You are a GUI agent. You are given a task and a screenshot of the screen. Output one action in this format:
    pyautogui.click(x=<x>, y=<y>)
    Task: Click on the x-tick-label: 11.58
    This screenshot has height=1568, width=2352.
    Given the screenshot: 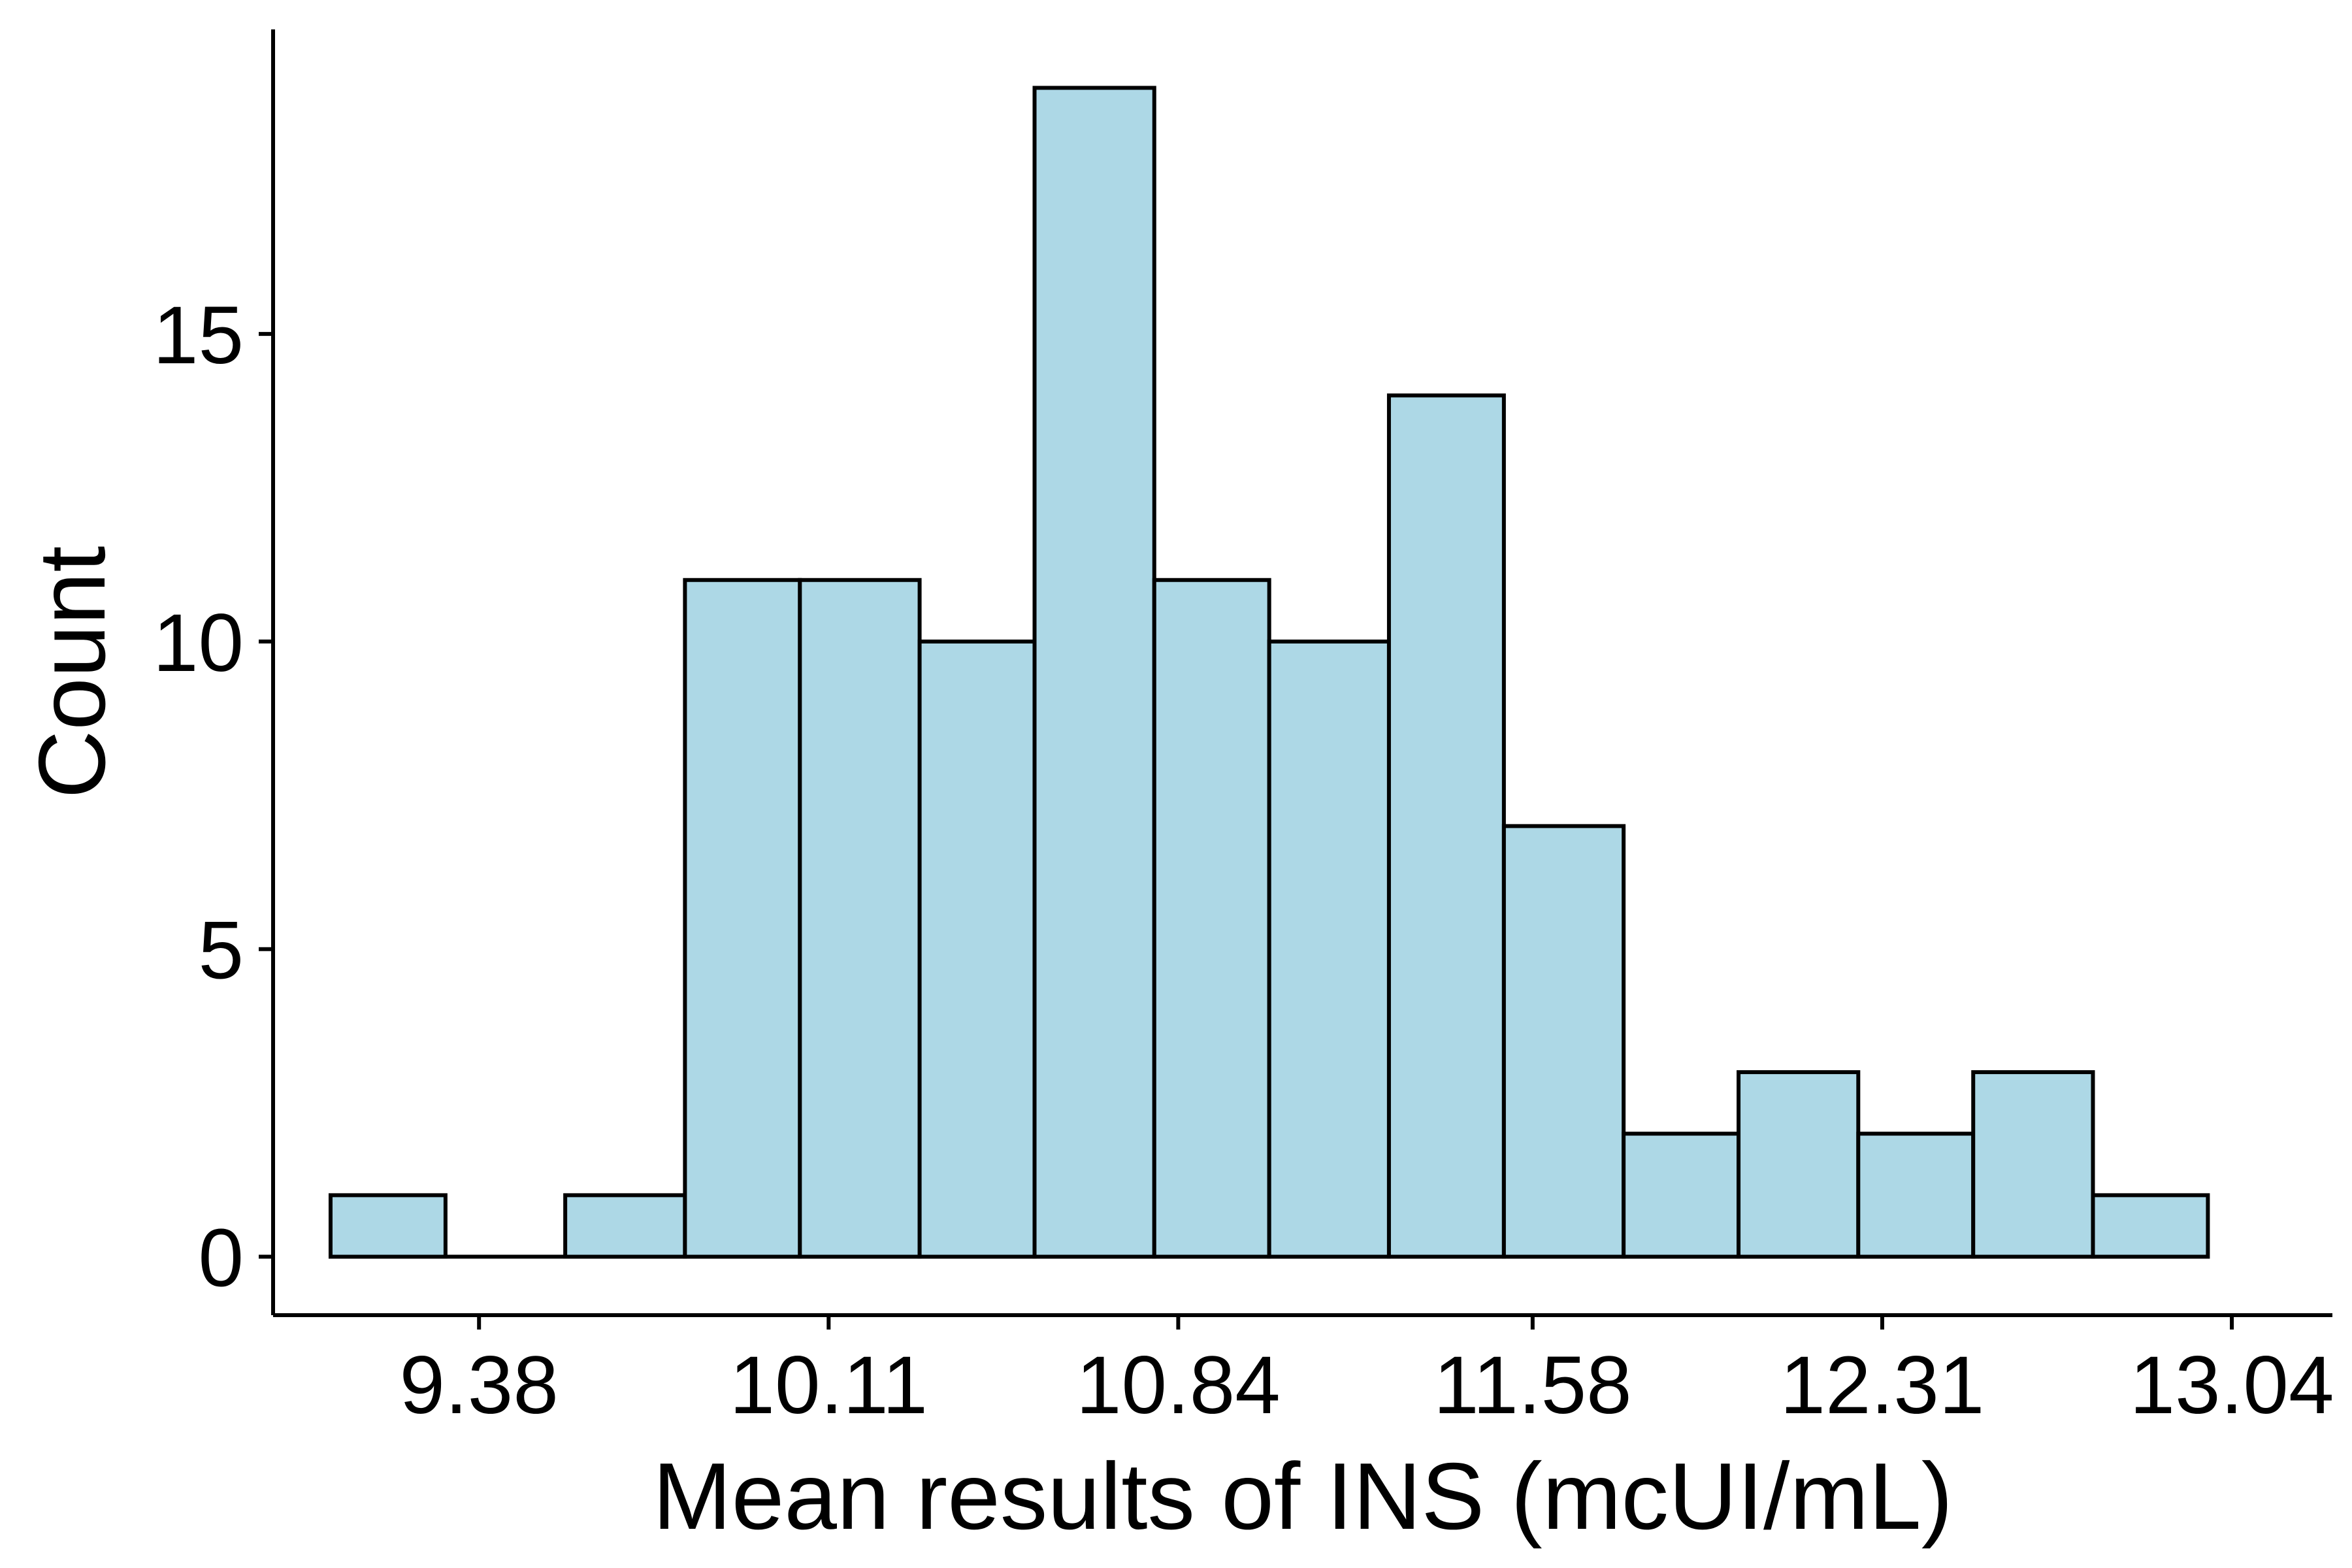 What is the action you would take?
    pyautogui.click(x=1532, y=1385)
    